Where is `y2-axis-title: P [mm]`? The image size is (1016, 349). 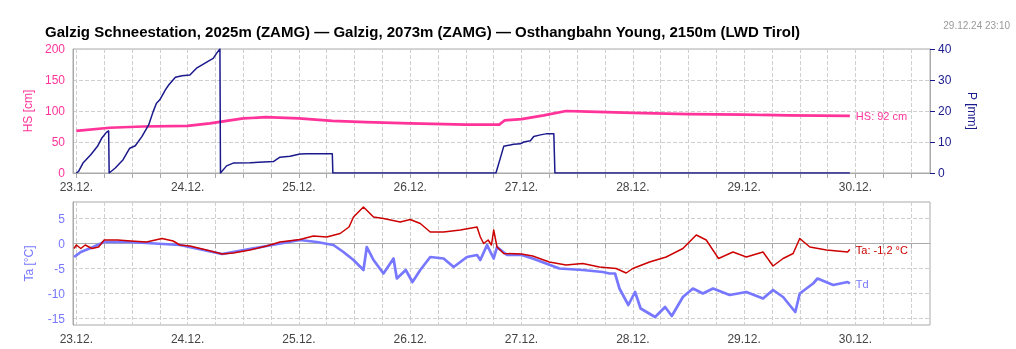 y2-axis-title: P [mm] is located at coordinates (972, 111).